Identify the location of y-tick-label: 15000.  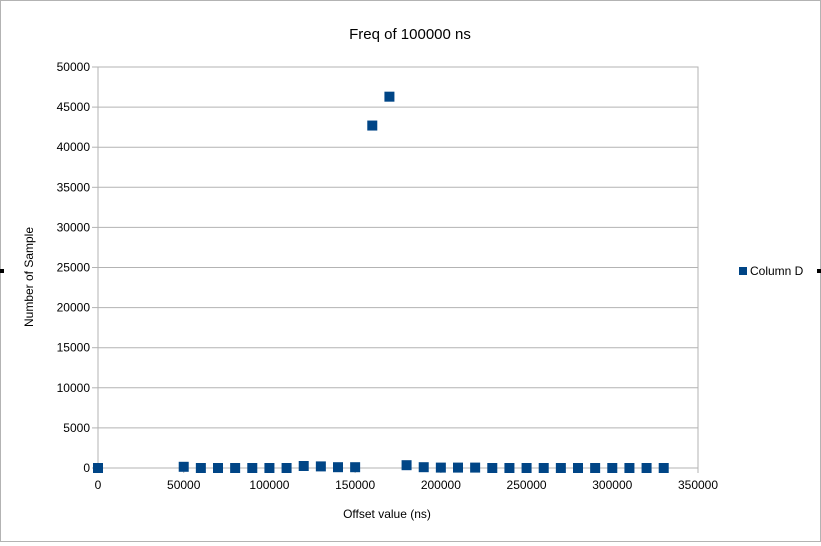
(74, 348).